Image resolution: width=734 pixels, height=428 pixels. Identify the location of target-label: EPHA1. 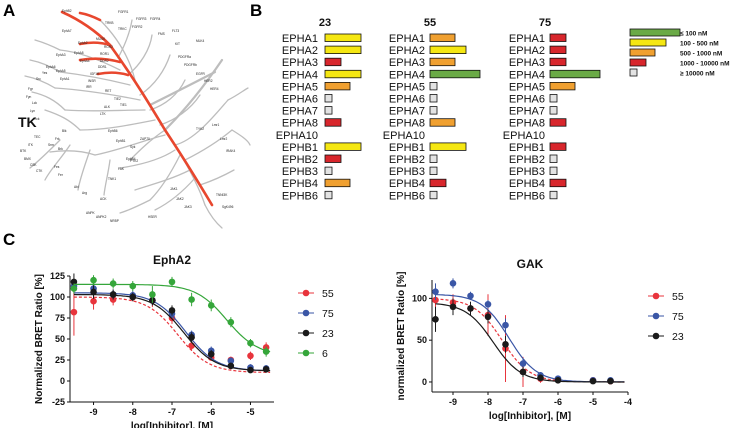
(300, 39).